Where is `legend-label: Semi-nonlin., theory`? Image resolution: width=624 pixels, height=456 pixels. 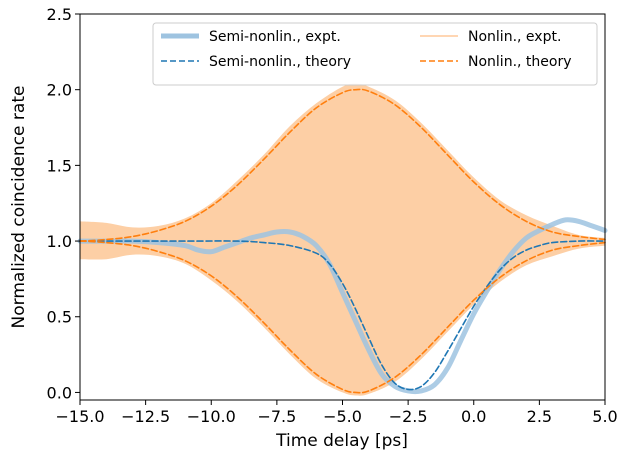 legend-label: Semi-nonlin., theory is located at coordinates (280, 62).